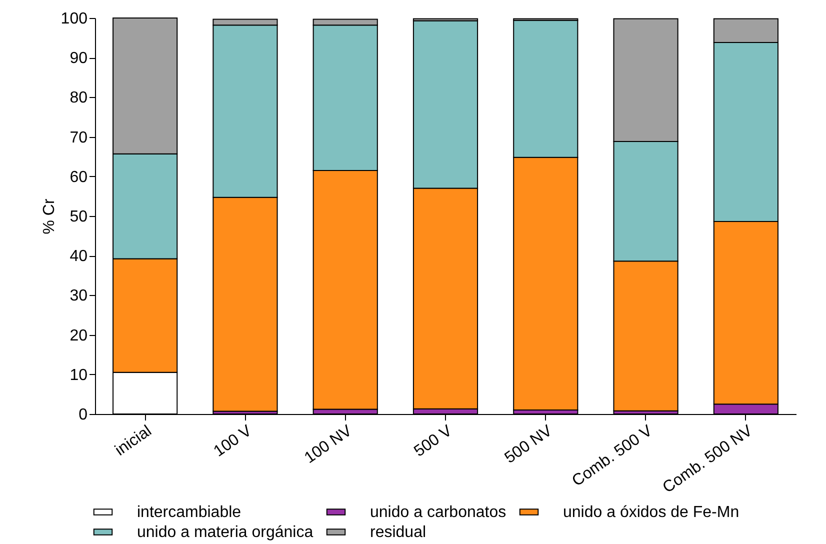 This screenshot has width=826, height=544. What do you see at coordinates (83, 415) in the screenshot?
I see `y-tick-label: 0` at bounding box center [83, 415].